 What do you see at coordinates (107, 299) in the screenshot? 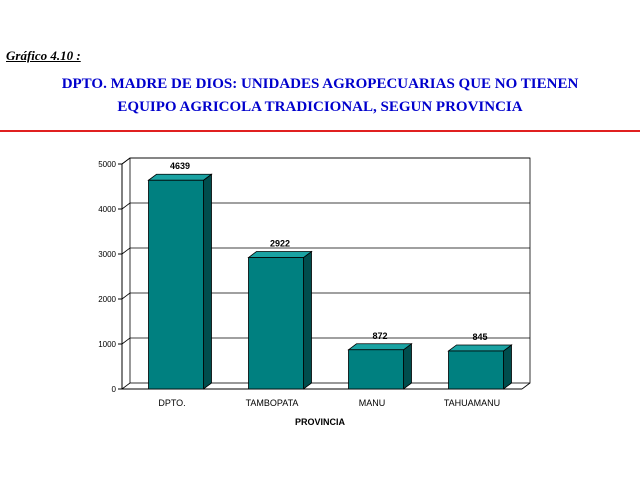
I see `y-tick-label: 2000` at bounding box center [107, 299].